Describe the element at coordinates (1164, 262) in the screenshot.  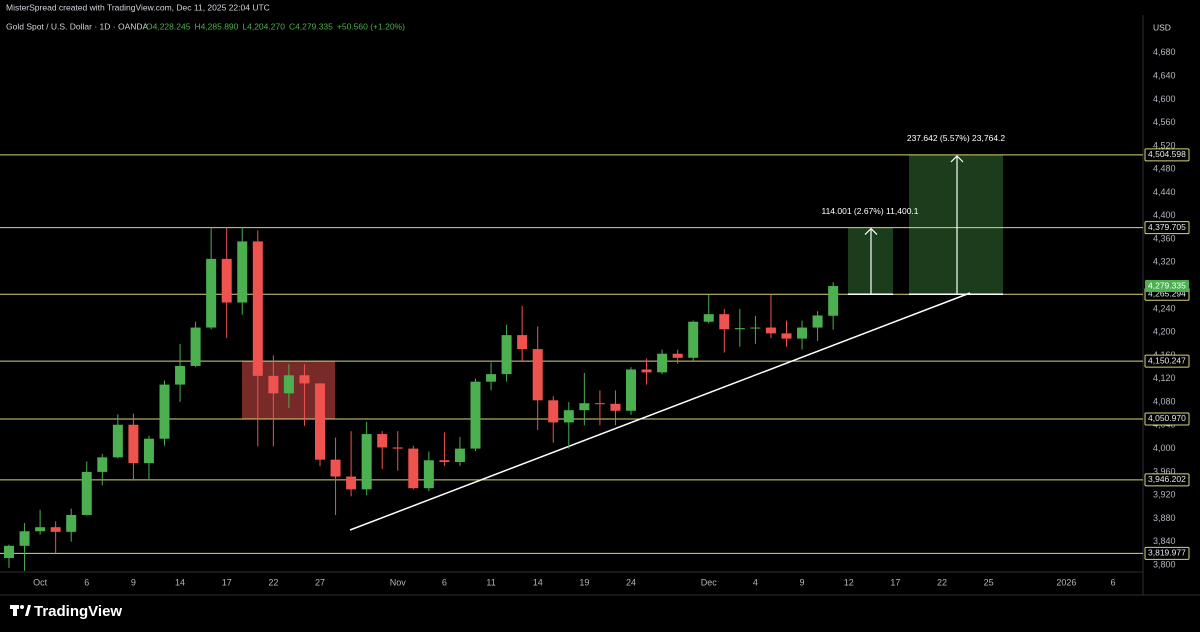
I see `y-tick-label: 4,320` at that location.